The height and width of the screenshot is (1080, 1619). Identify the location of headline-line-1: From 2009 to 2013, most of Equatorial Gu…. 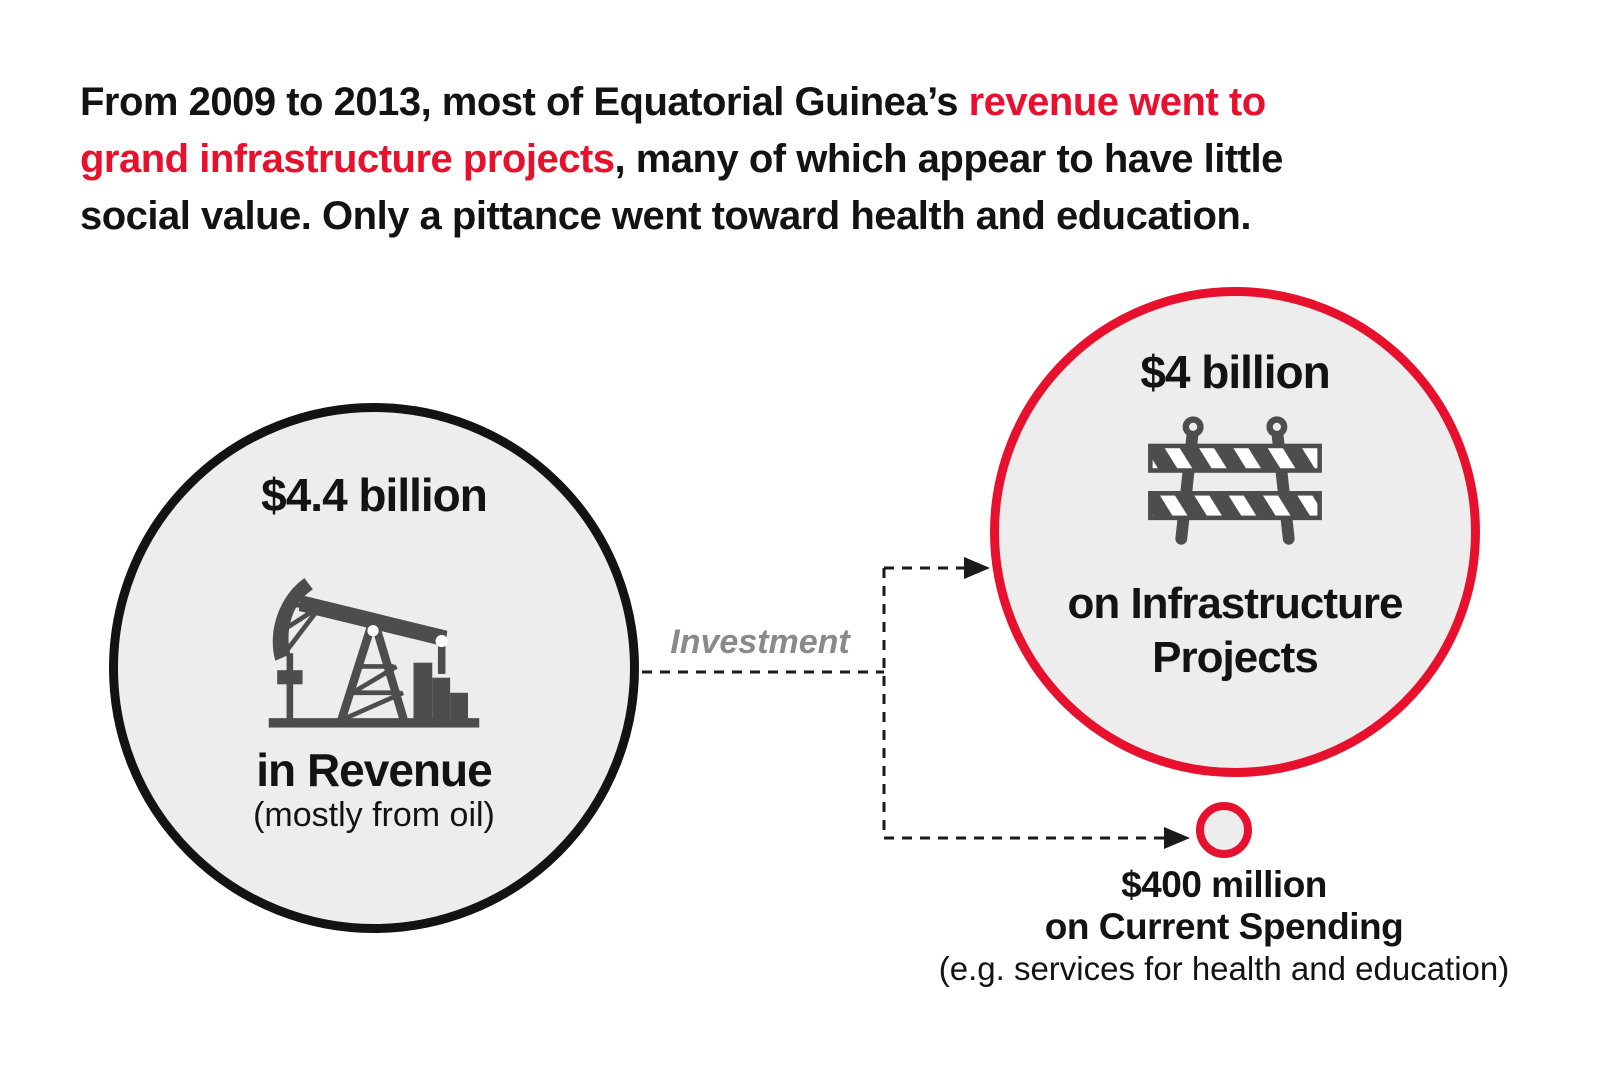
(800, 102).